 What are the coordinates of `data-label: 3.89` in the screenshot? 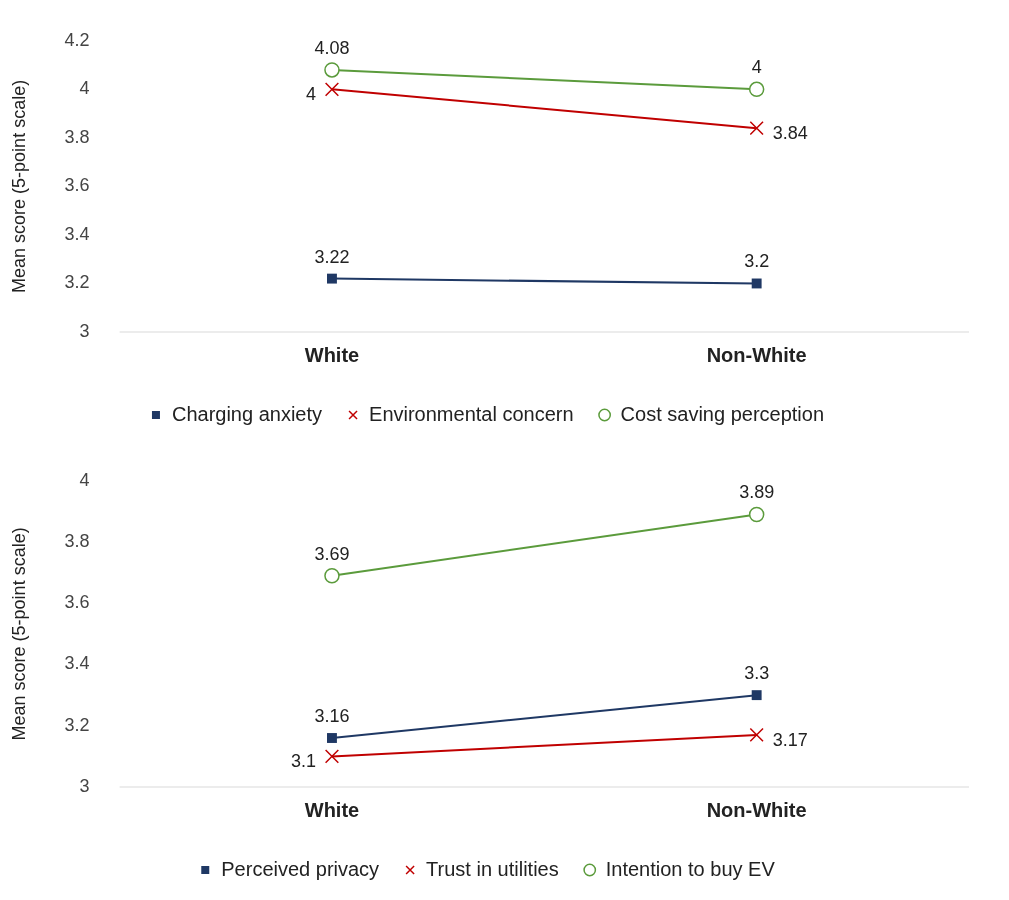 It's located at (757, 492).